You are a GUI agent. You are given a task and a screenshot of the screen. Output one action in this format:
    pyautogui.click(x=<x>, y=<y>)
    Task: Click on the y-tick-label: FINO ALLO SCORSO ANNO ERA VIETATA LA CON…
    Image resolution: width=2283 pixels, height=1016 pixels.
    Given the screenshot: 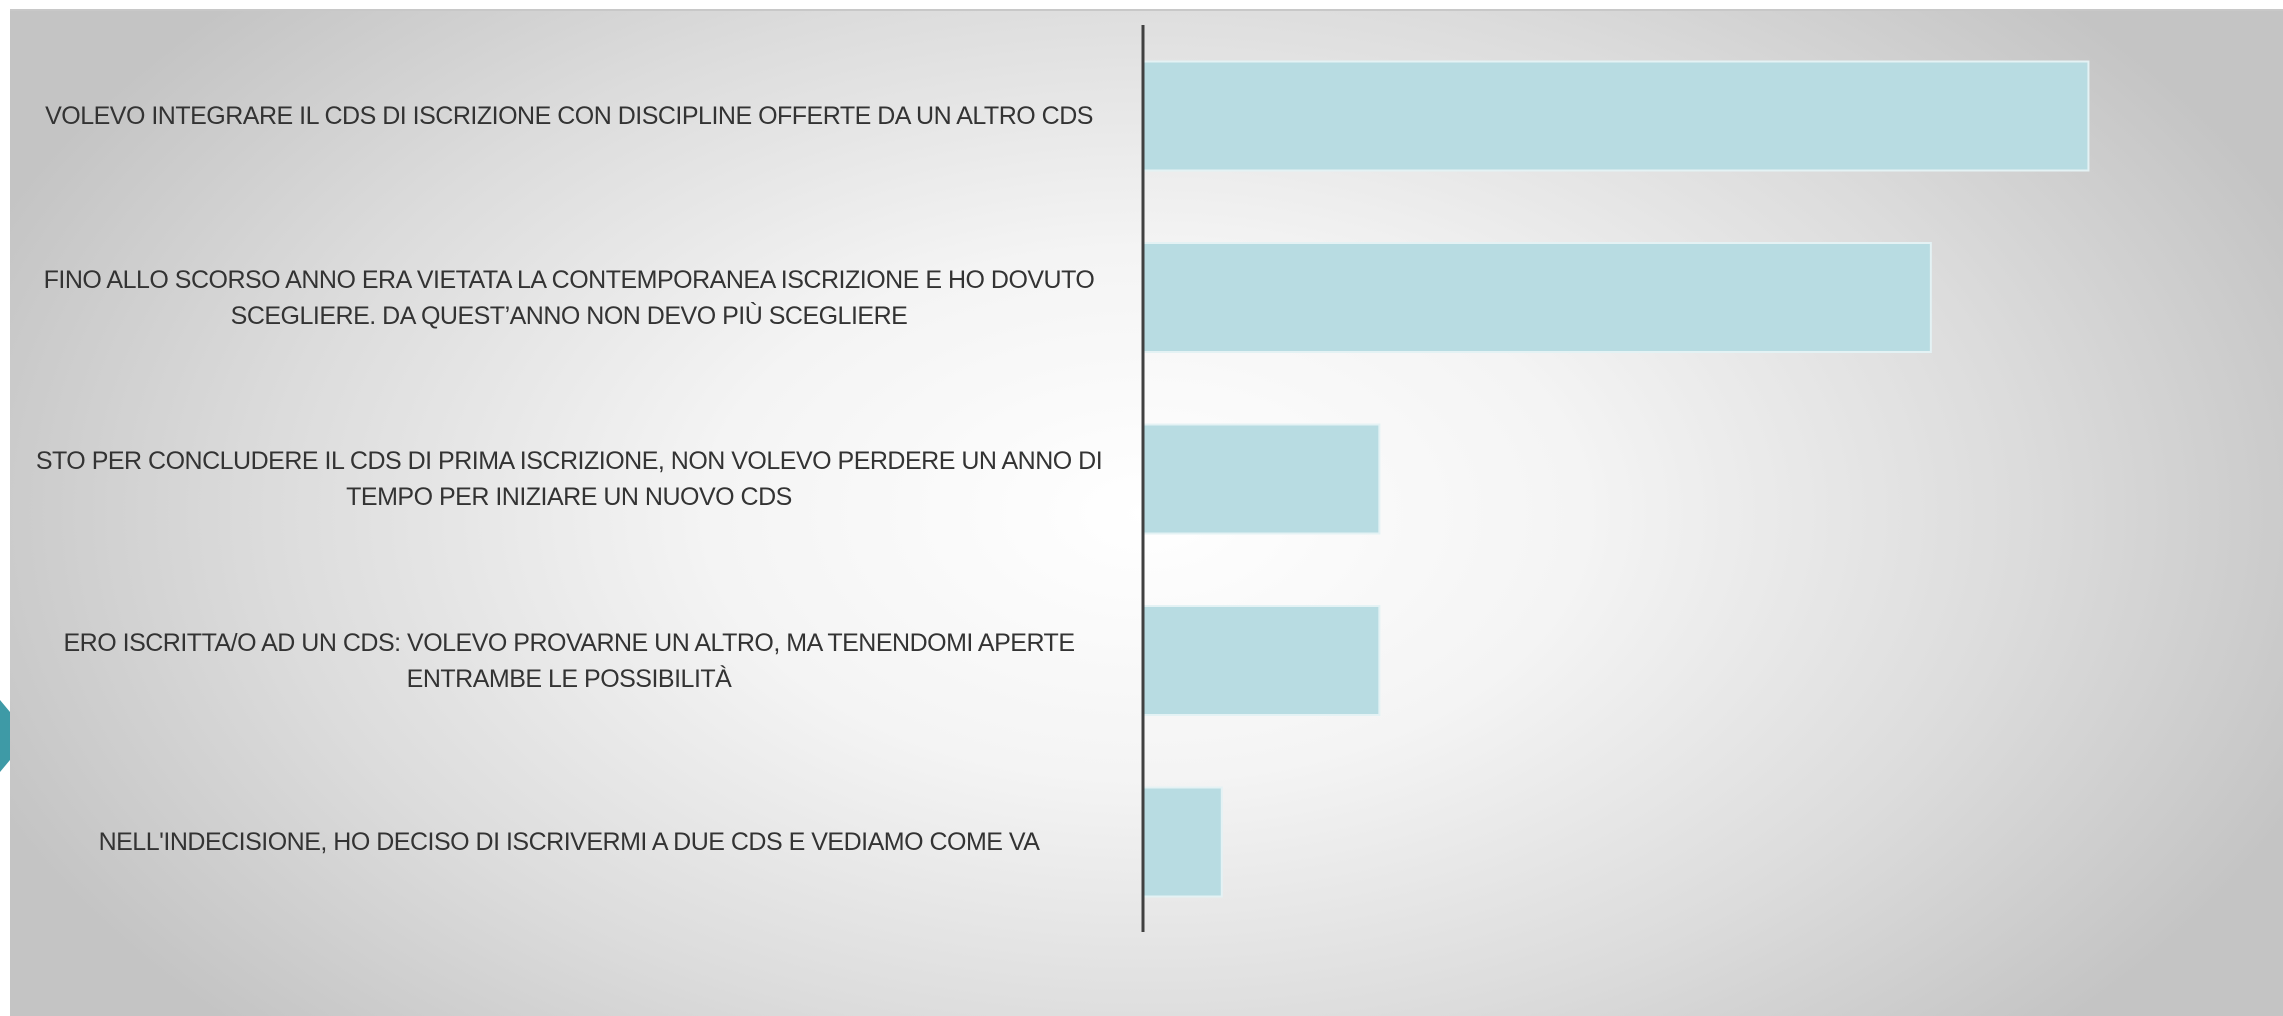 What is the action you would take?
    pyautogui.click(x=569, y=297)
    